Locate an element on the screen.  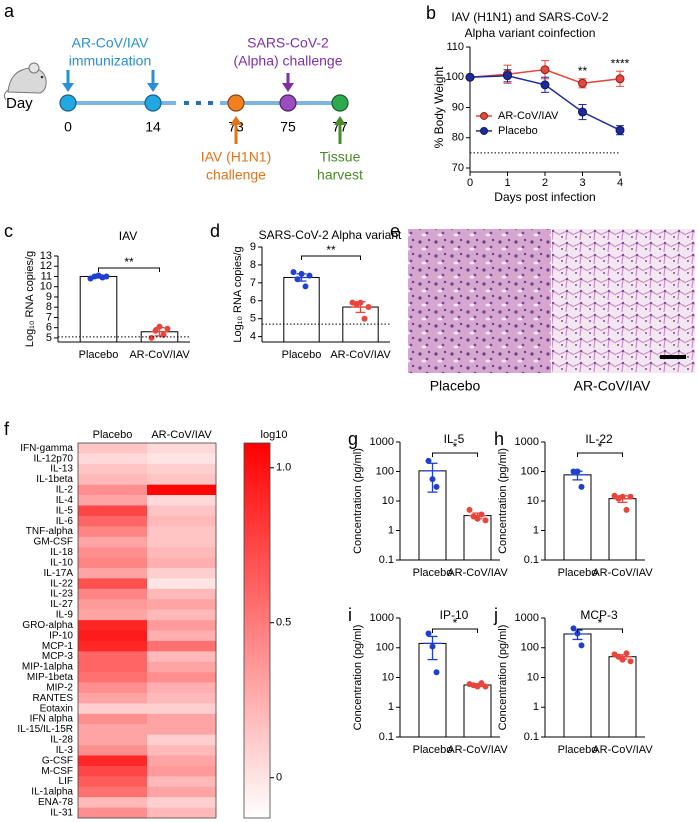
chart-title: Alpha variant coinfection is located at coordinates (530, 33).